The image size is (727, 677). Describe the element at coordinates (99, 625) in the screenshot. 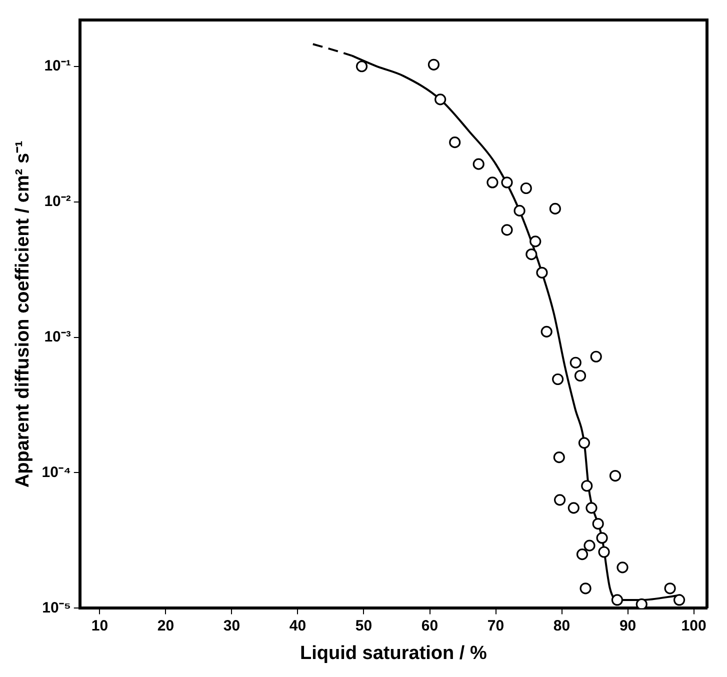

I see `x-tick-label: 10` at that location.